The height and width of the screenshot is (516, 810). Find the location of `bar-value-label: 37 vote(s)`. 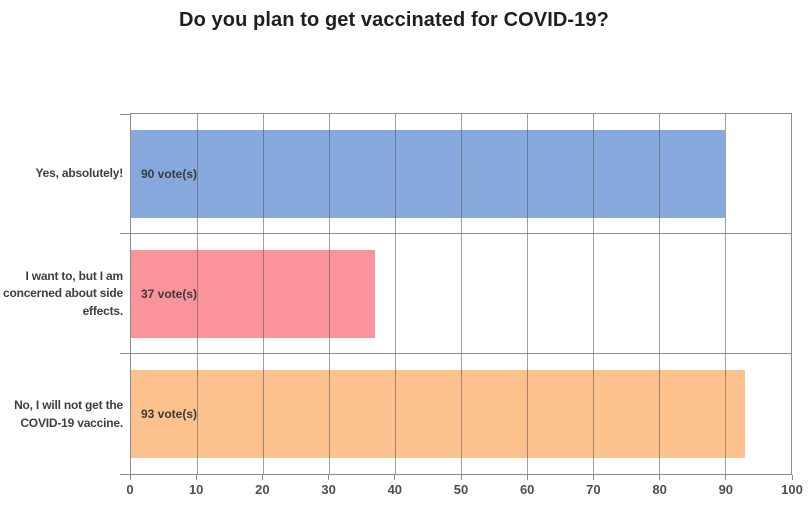

bar-value-label: 37 vote(s) is located at coordinates (169, 293).